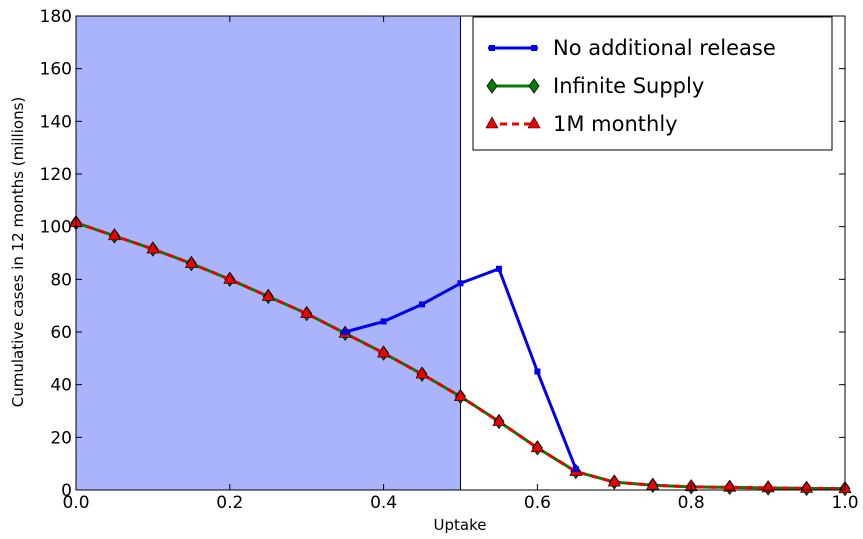  What do you see at coordinates (66, 491) in the screenshot?
I see `y-tick-label: 0` at bounding box center [66, 491].